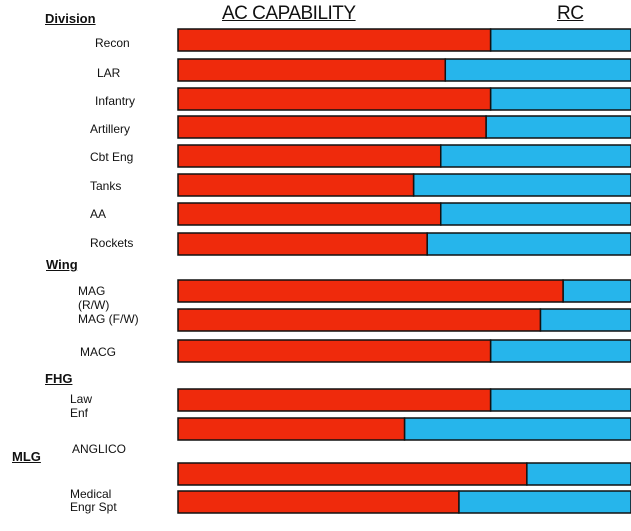 The width and height of the screenshot is (631, 531). Describe the element at coordinates (70, 18) in the screenshot. I see `group-label-division: Division` at that location.